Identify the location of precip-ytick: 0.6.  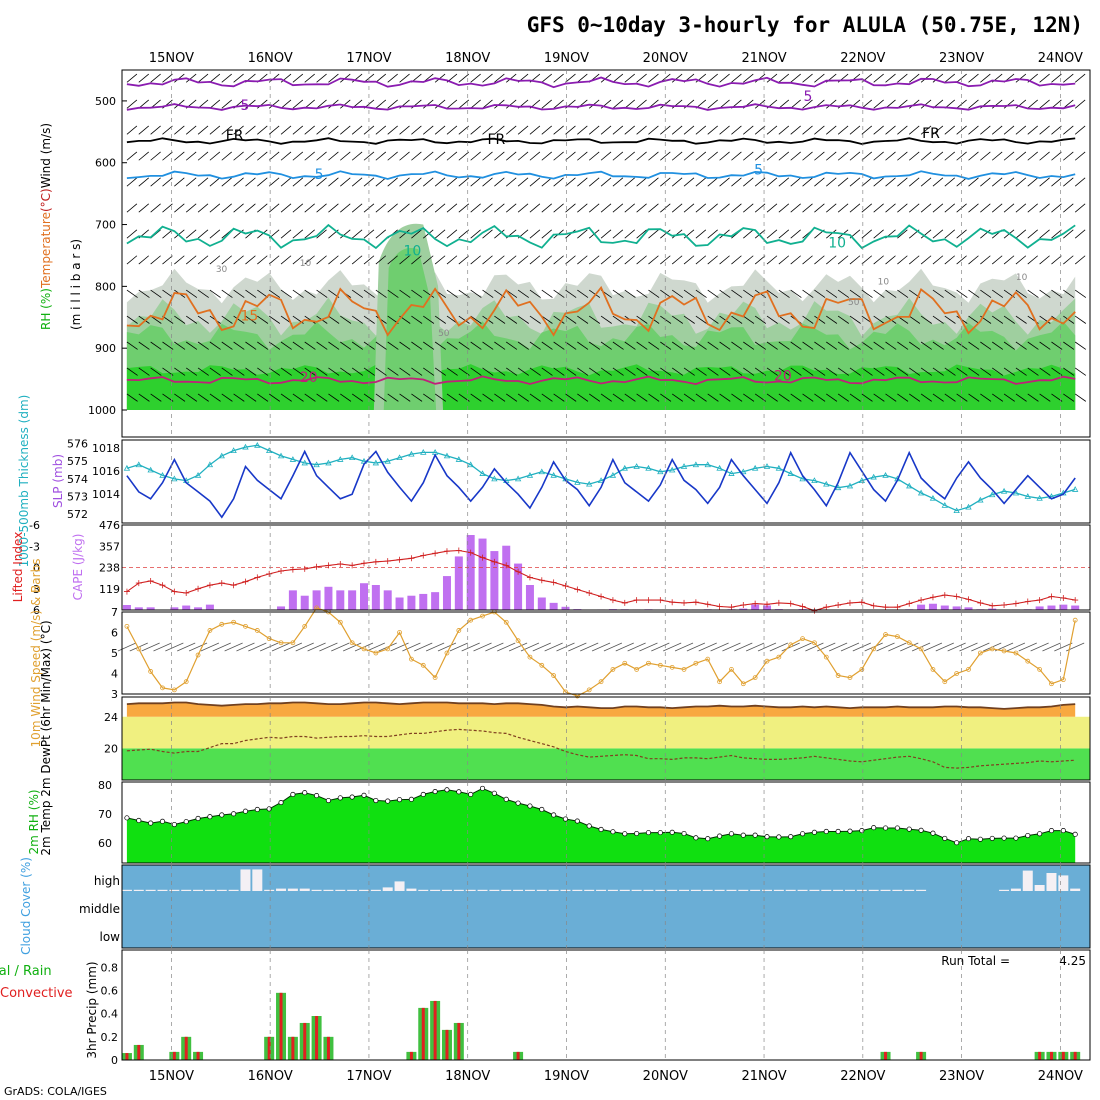
(110, 991).